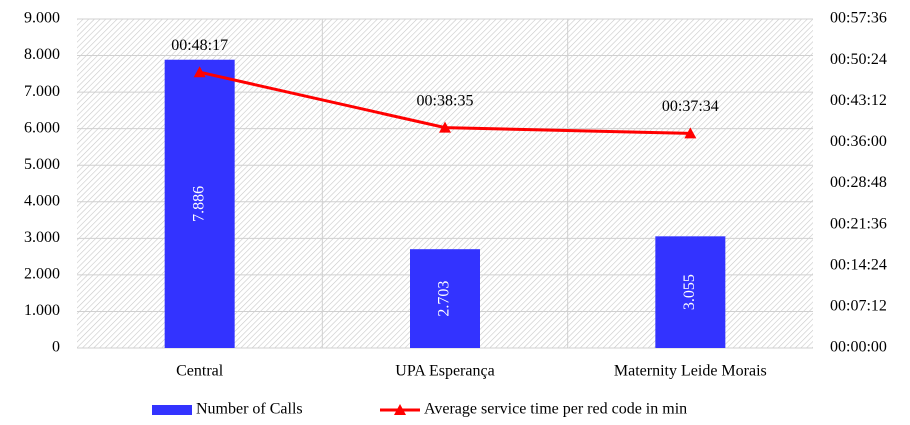 The image size is (910, 425). What do you see at coordinates (42, 18) in the screenshot?
I see `y-tick-label: 9.000` at bounding box center [42, 18].